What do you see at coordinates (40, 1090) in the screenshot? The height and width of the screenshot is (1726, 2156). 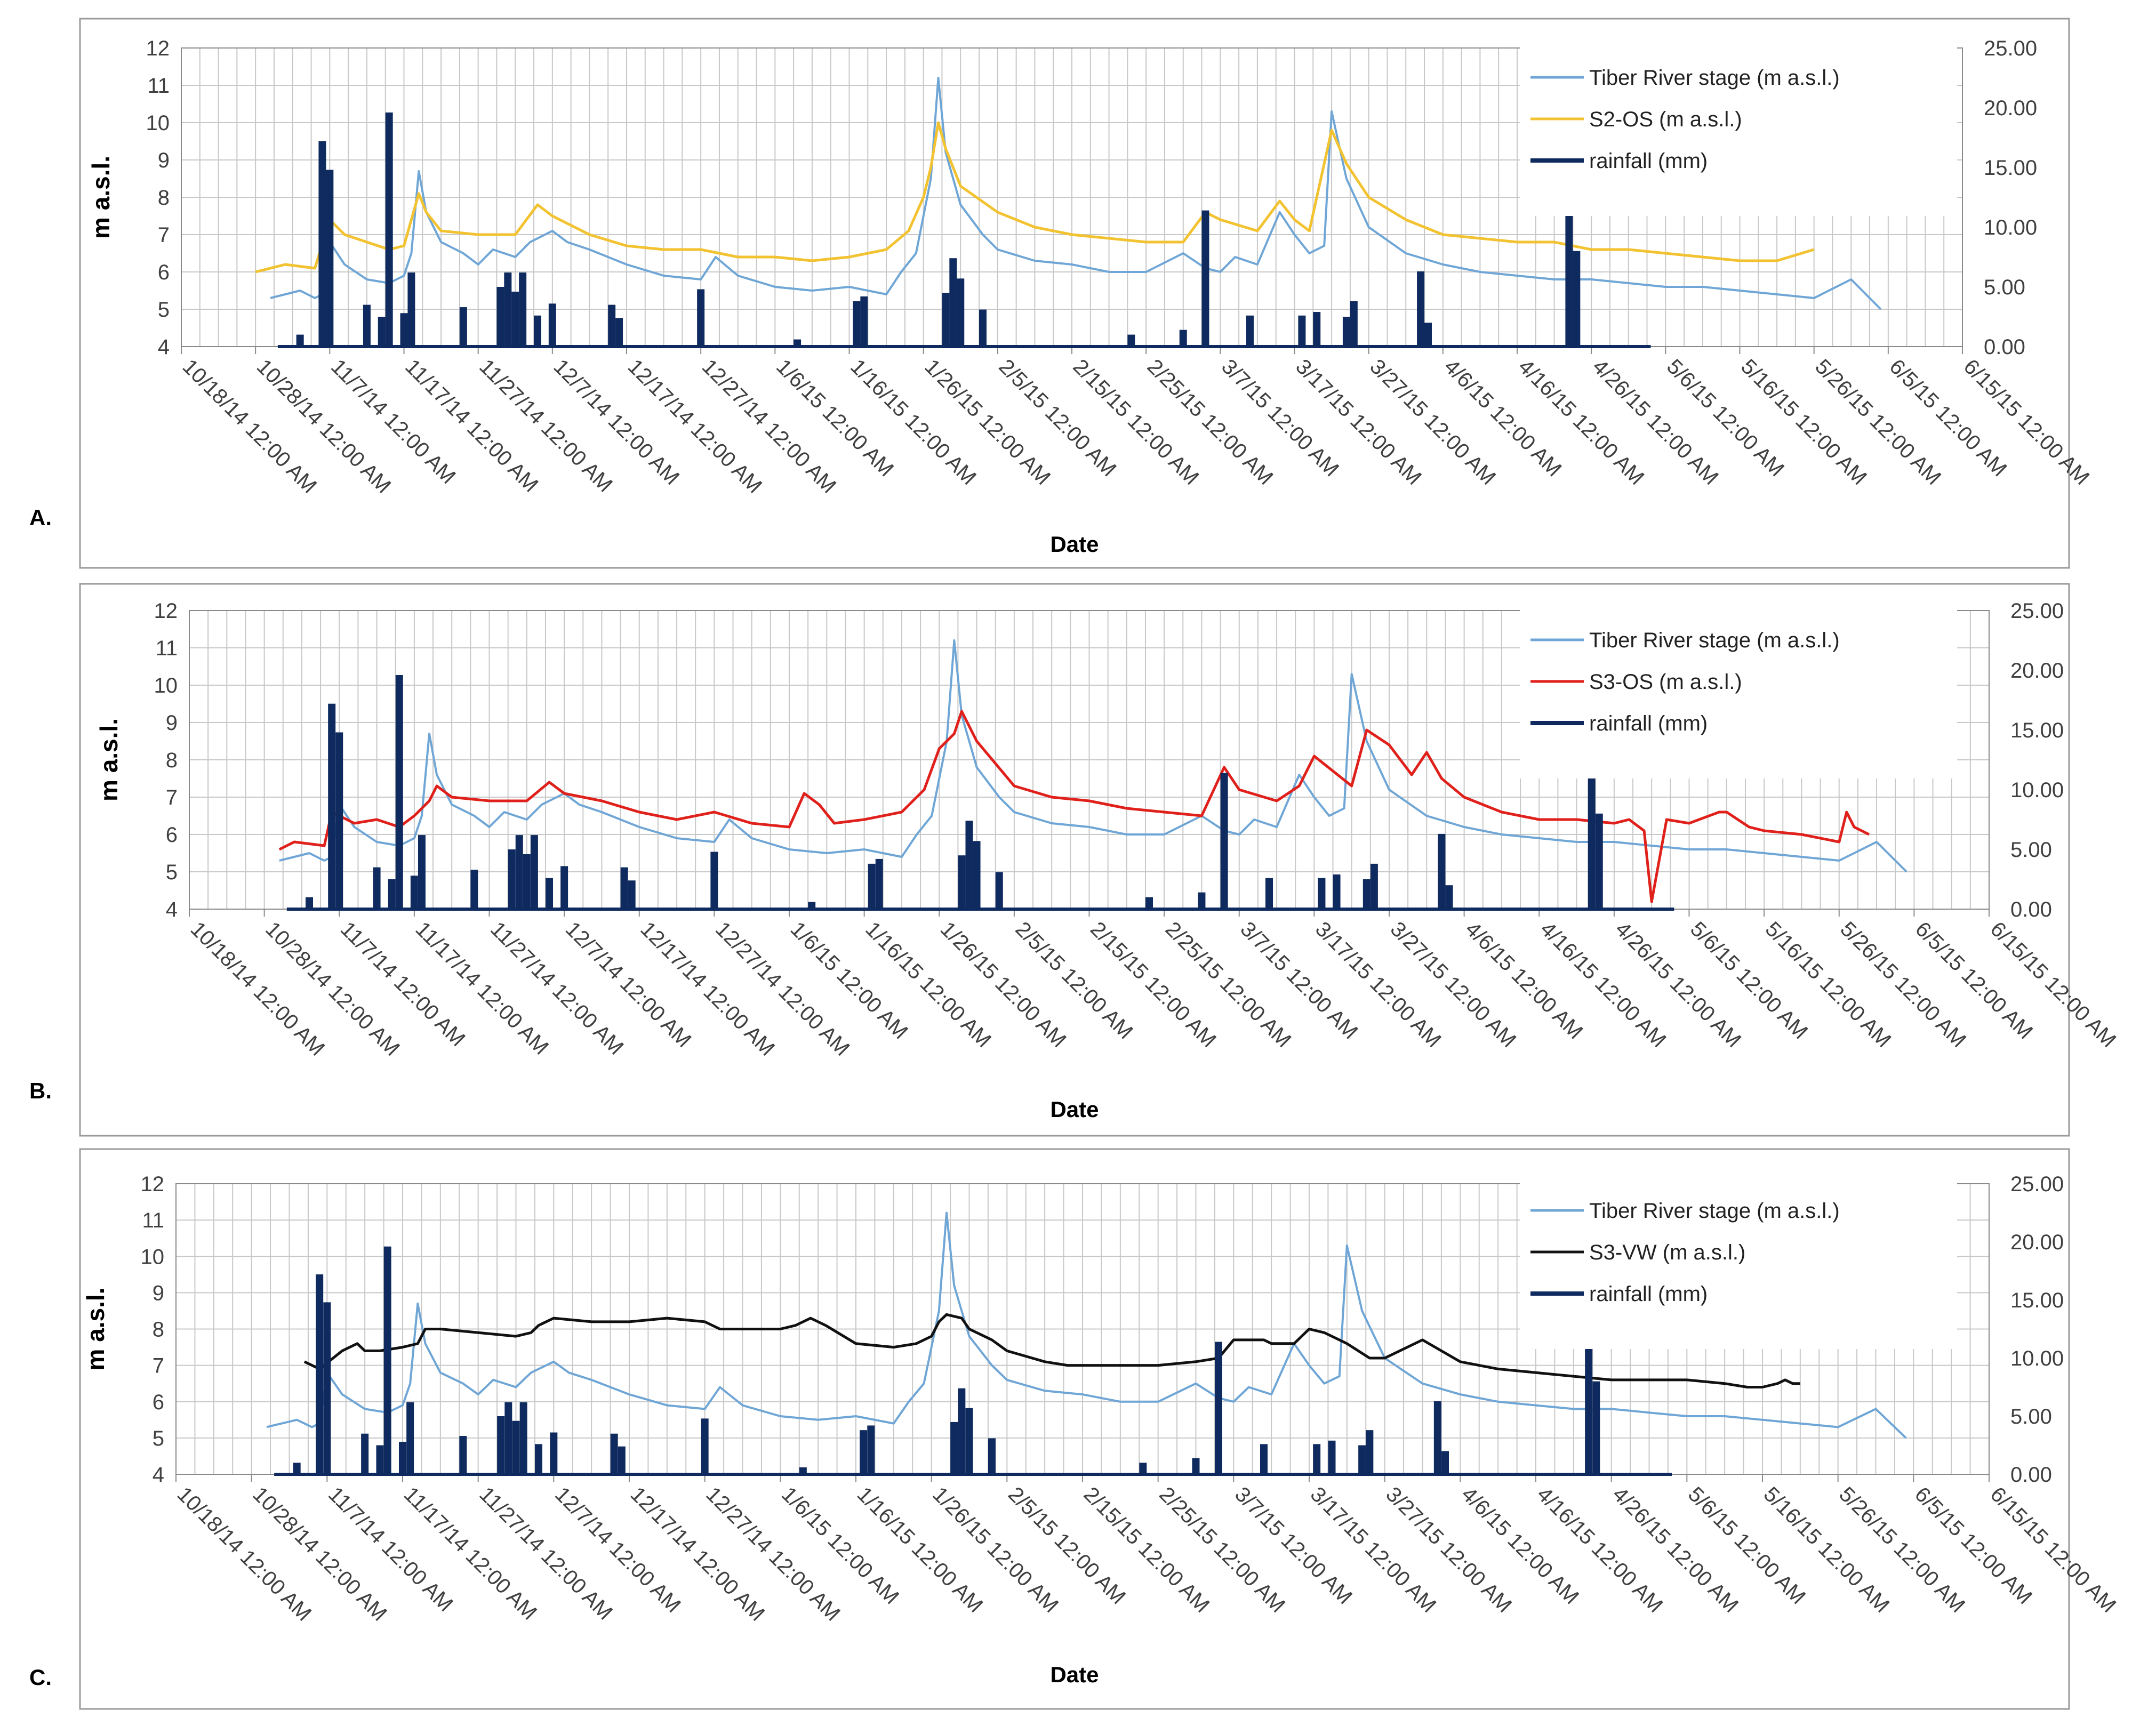 I see `panel-label: B.` at bounding box center [40, 1090].